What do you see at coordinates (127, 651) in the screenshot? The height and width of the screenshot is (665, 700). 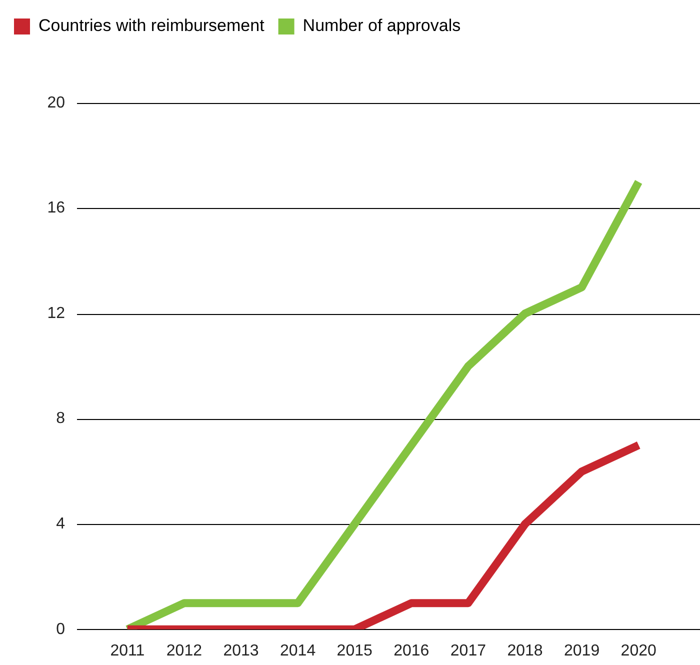 I see `x-tick-label: 2011` at bounding box center [127, 651].